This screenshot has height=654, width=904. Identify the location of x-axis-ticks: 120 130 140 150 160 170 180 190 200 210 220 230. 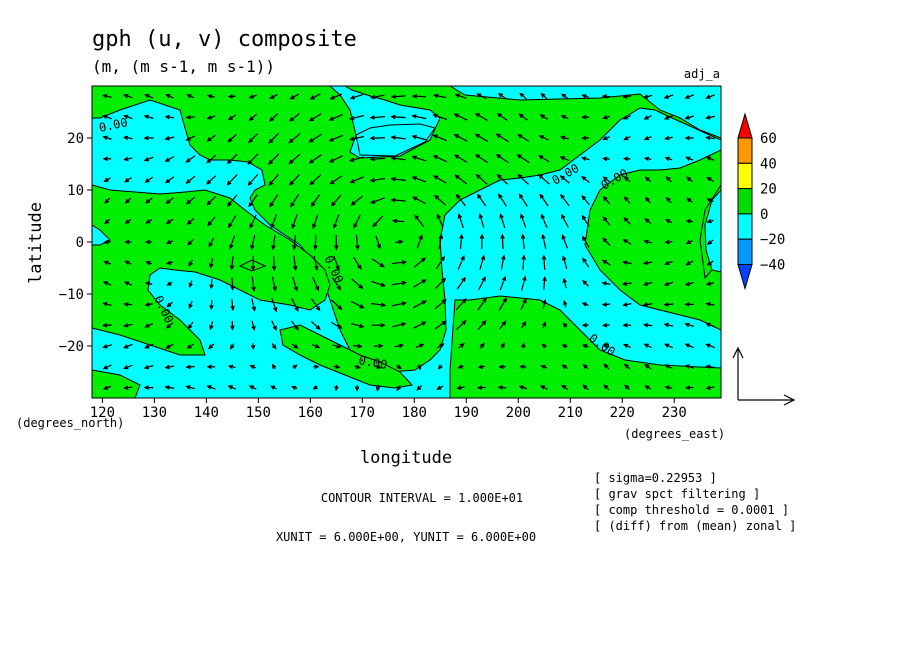
(388, 409).